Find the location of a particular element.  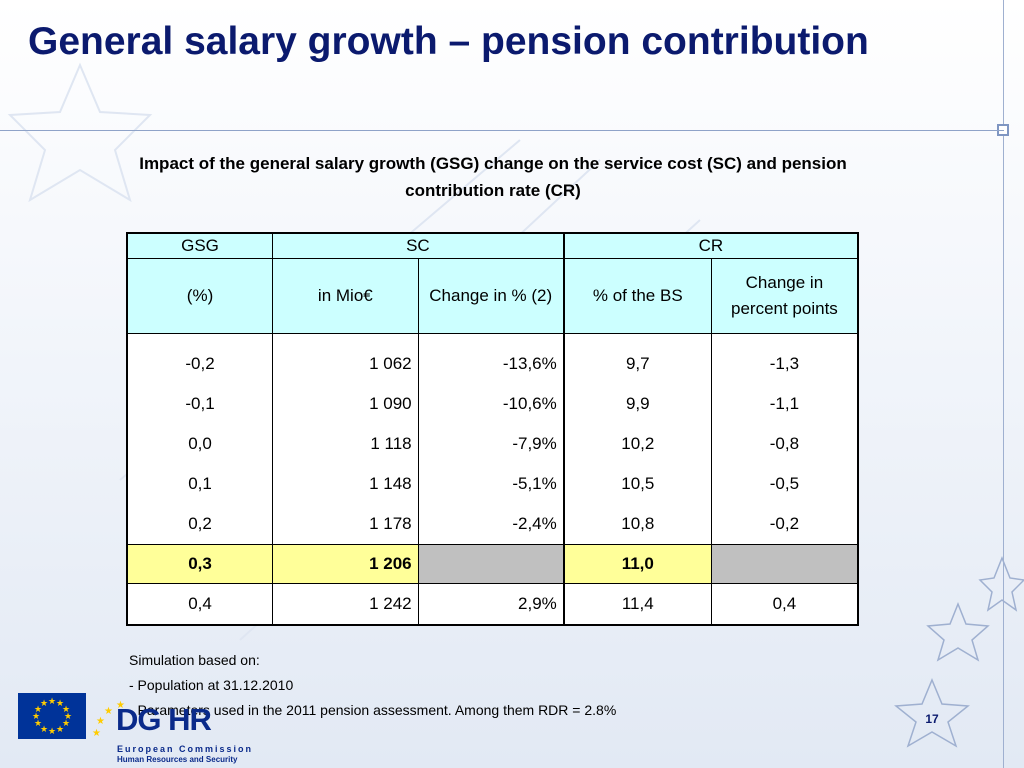

cell-gsg: 0,1 is located at coordinates (200, 484).